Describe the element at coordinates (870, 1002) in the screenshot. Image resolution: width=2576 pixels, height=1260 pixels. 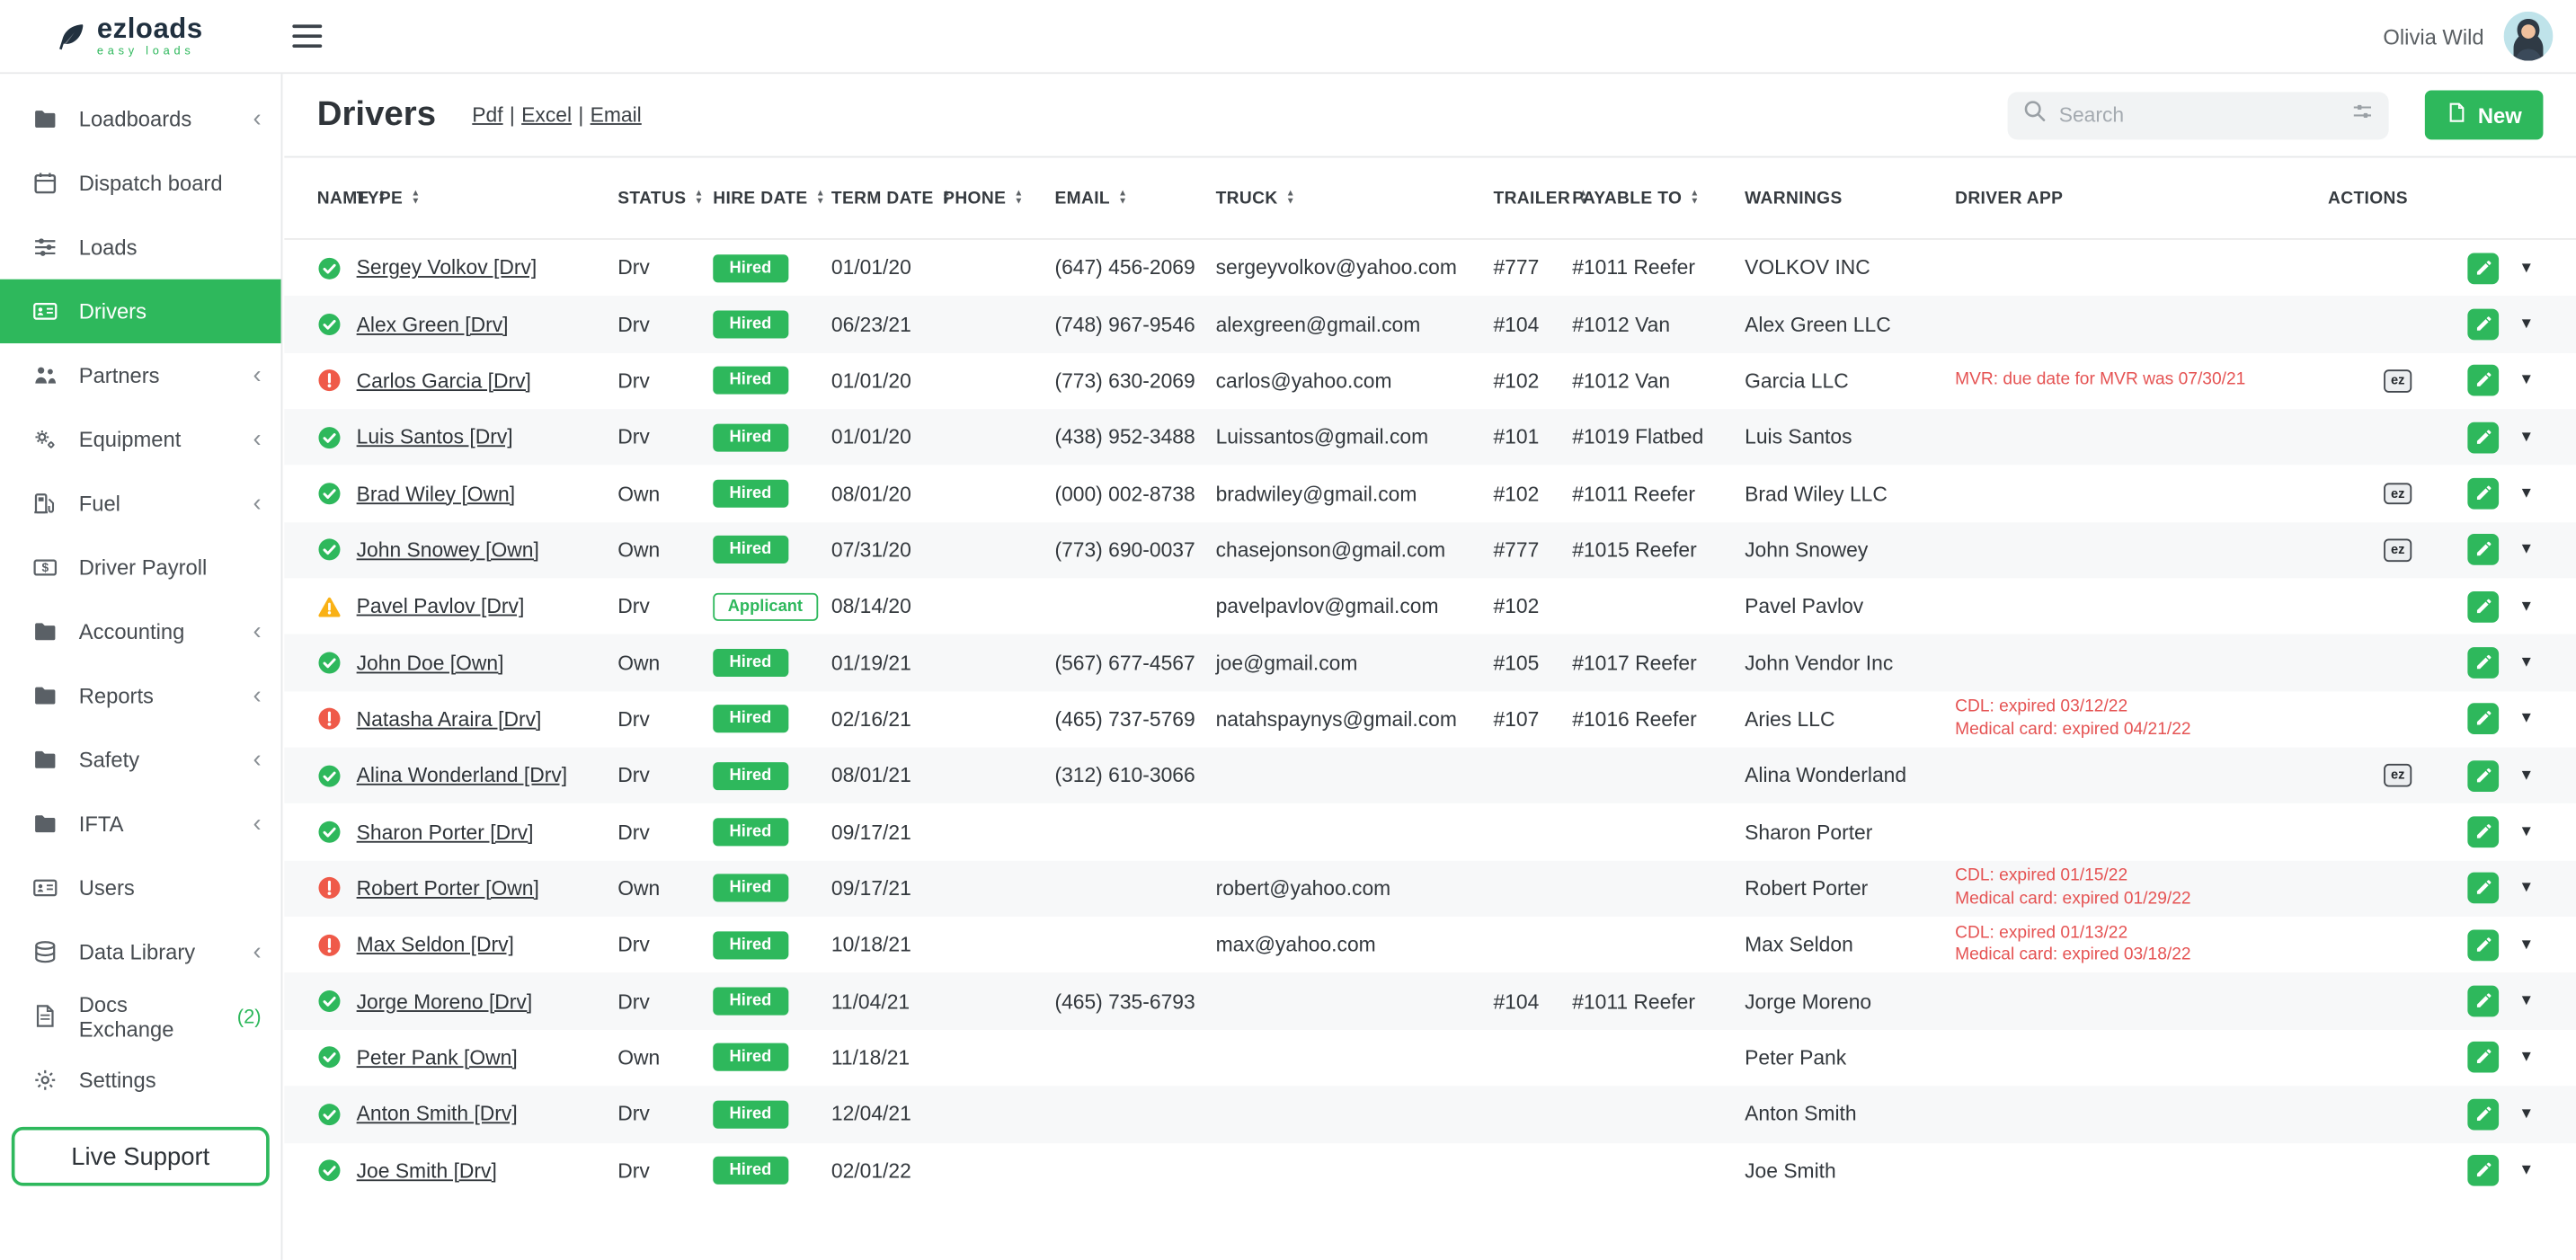
I see `hire-date: 11/04/21` at that location.